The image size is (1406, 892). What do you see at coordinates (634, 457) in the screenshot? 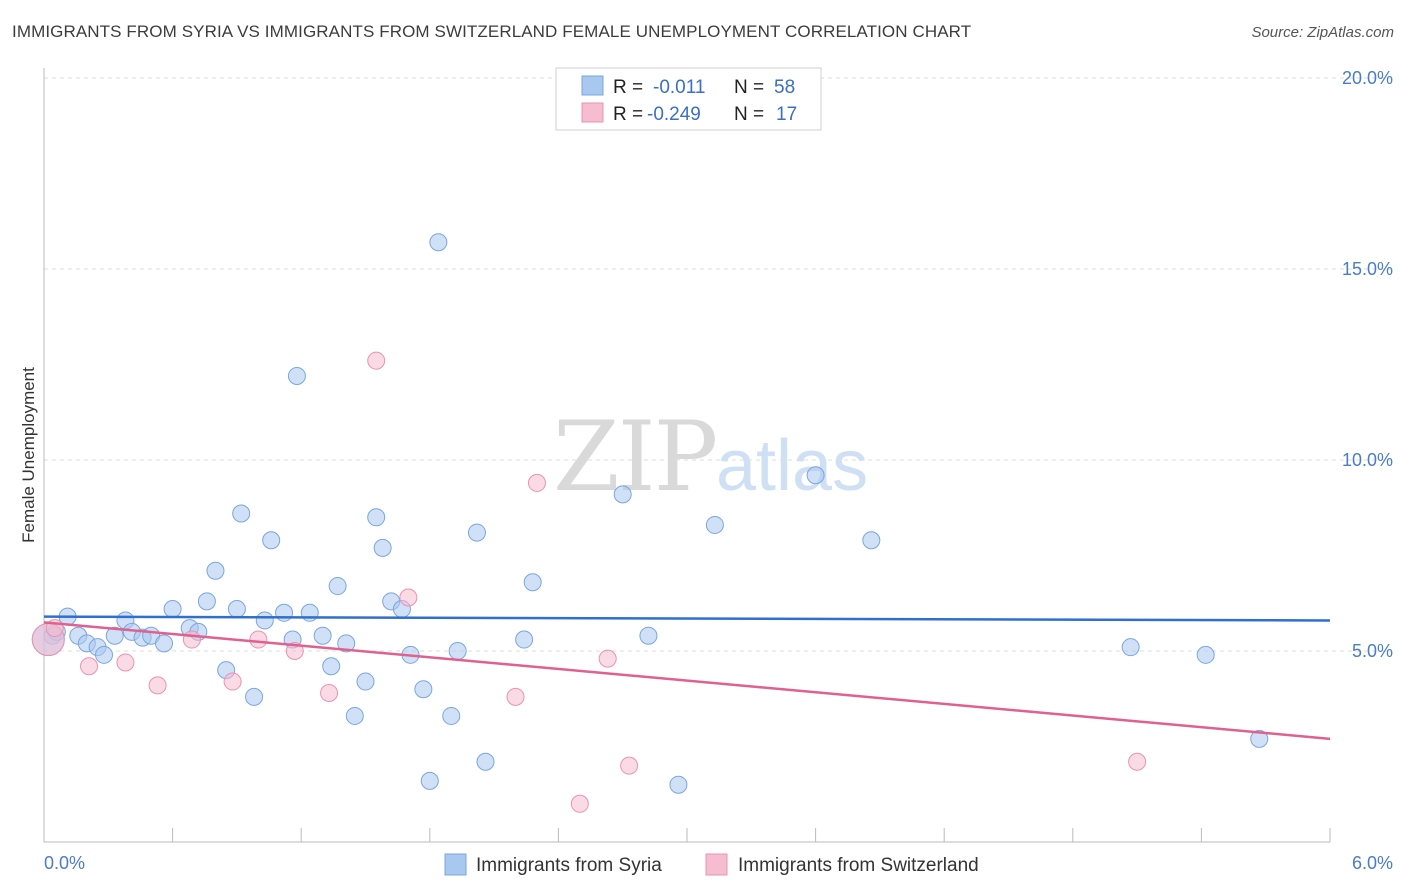
I see `watermark-zip: ZIP` at bounding box center [634, 457].